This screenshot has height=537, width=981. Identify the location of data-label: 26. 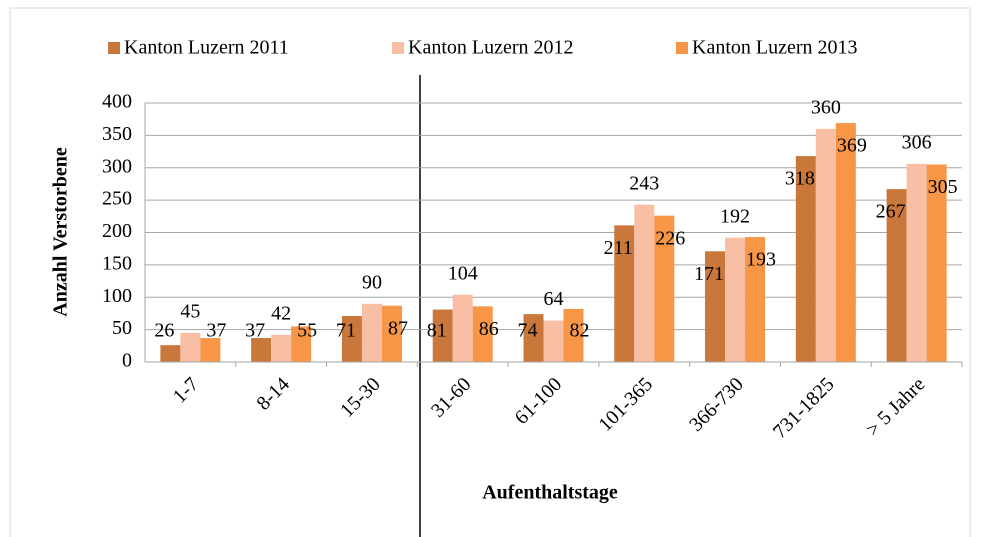
(164, 331).